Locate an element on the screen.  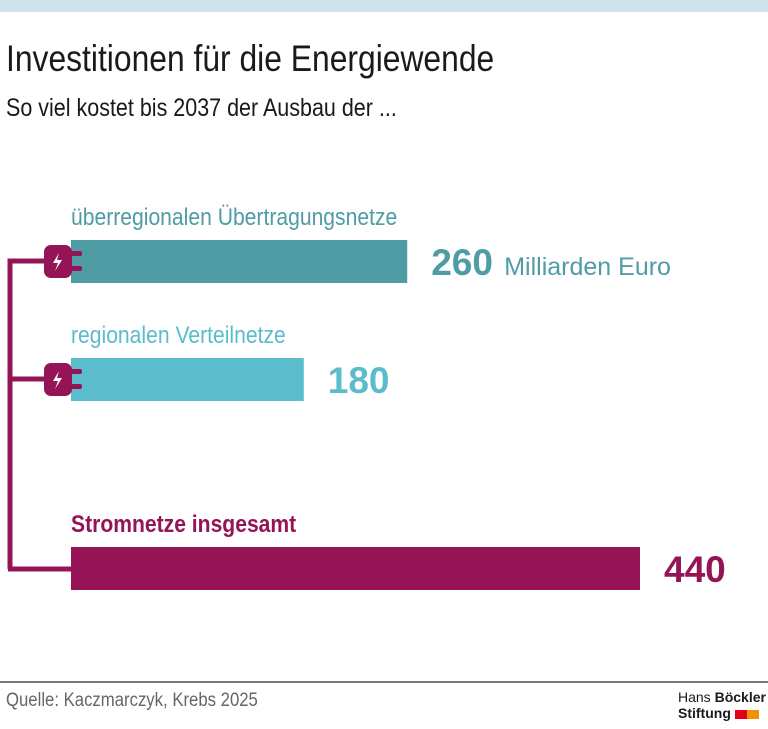
chart-title: Investitionen für die Energiewende is located at coordinates (250, 58).